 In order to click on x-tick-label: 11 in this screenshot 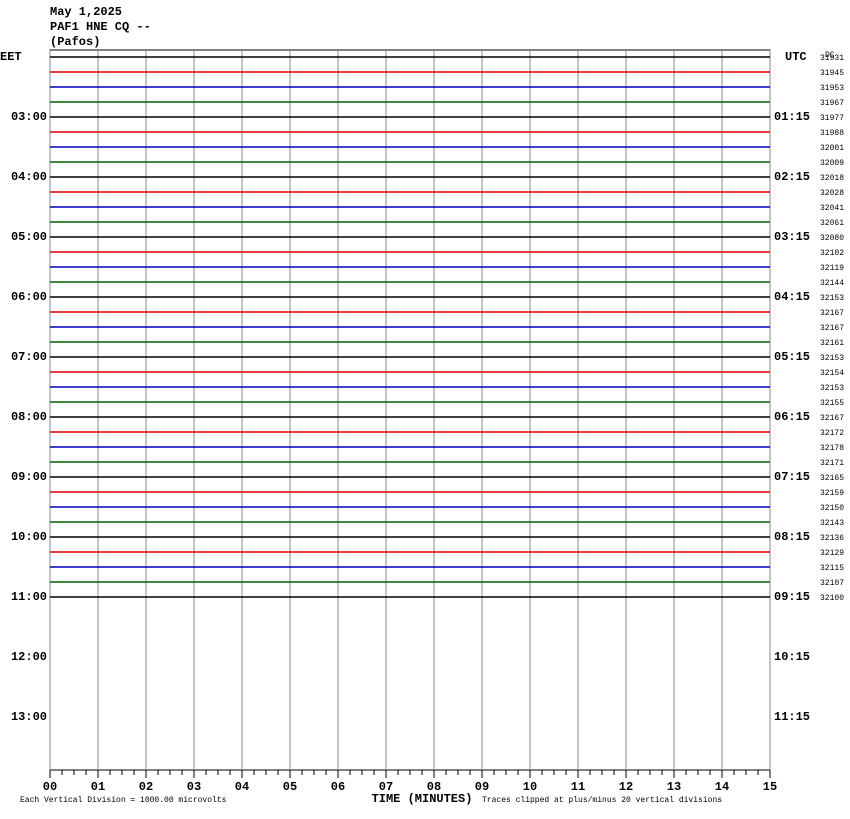, I will do `click(578, 787)`.